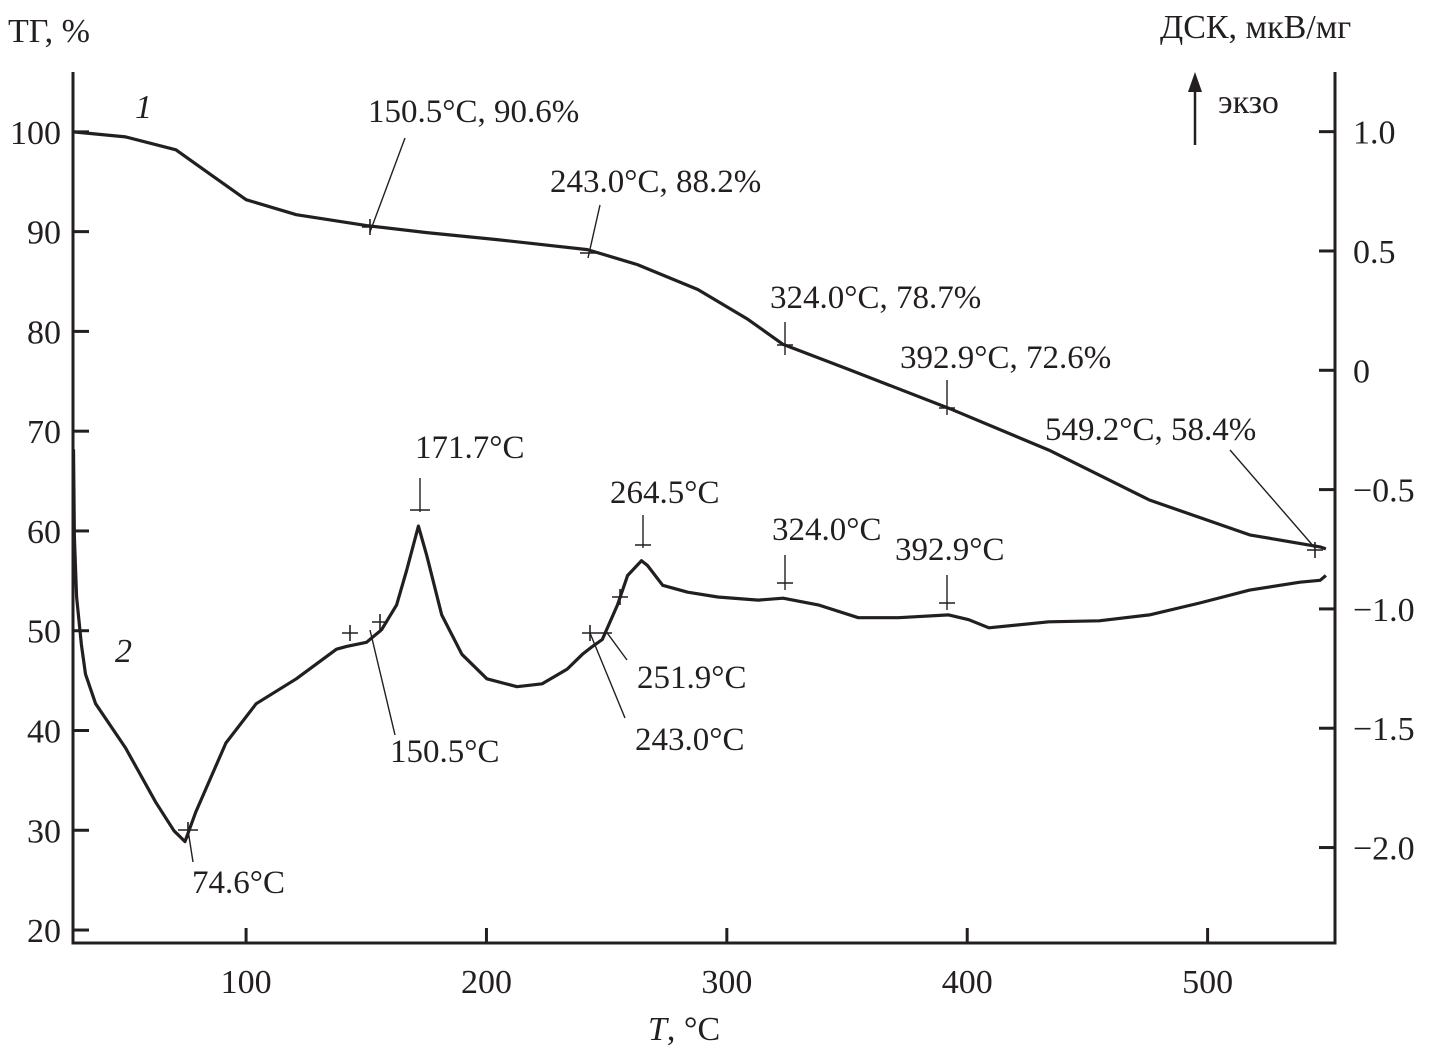 The width and height of the screenshot is (1433, 1051). Describe the element at coordinates (875, 298) in the screenshot. I see `annotation-tg-324: 324.0°C, 78.7%` at that location.